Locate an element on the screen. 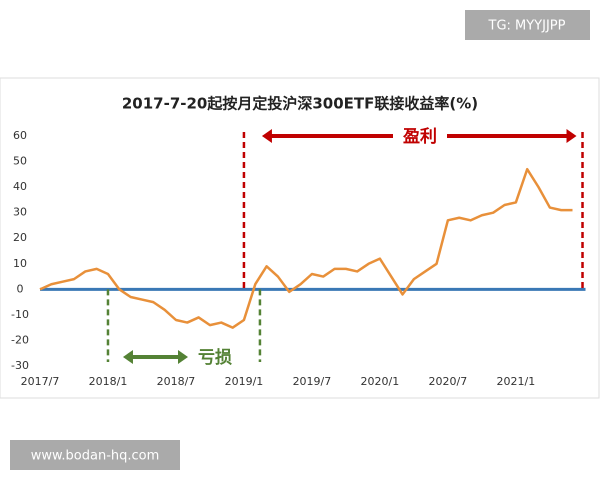 The height and width of the screenshot is (480, 600). y-tick-label: 10 is located at coordinates (20, 263).